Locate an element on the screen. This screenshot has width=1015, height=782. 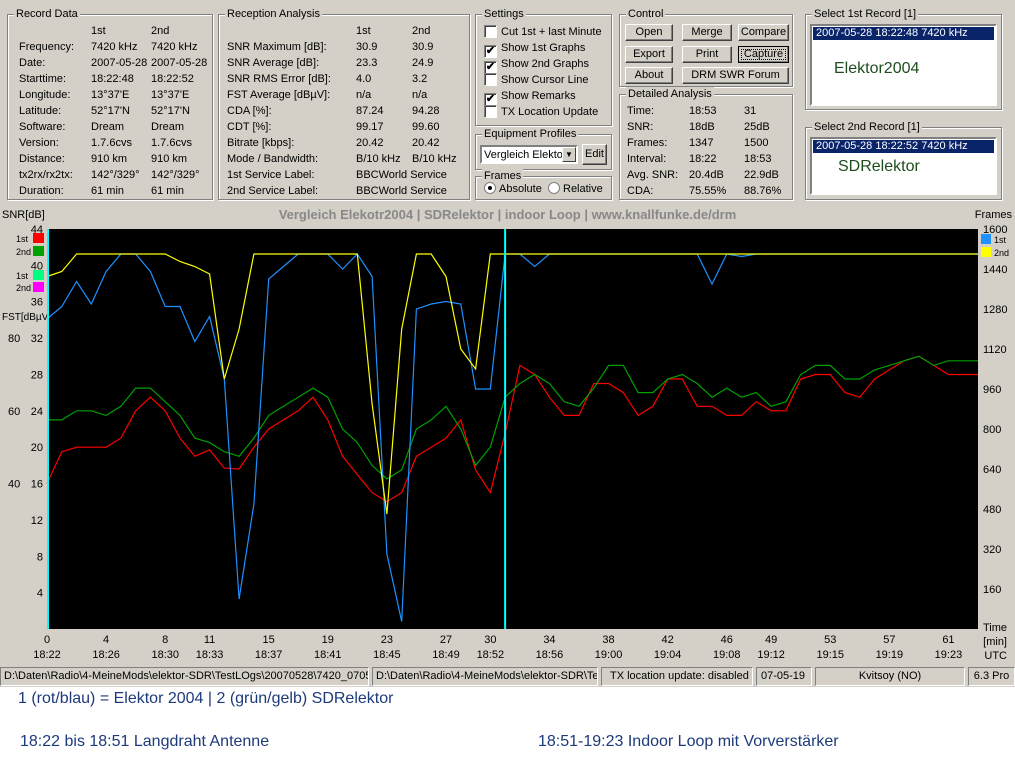
x-tick-minute: 8 is located at coordinates (165, 640).